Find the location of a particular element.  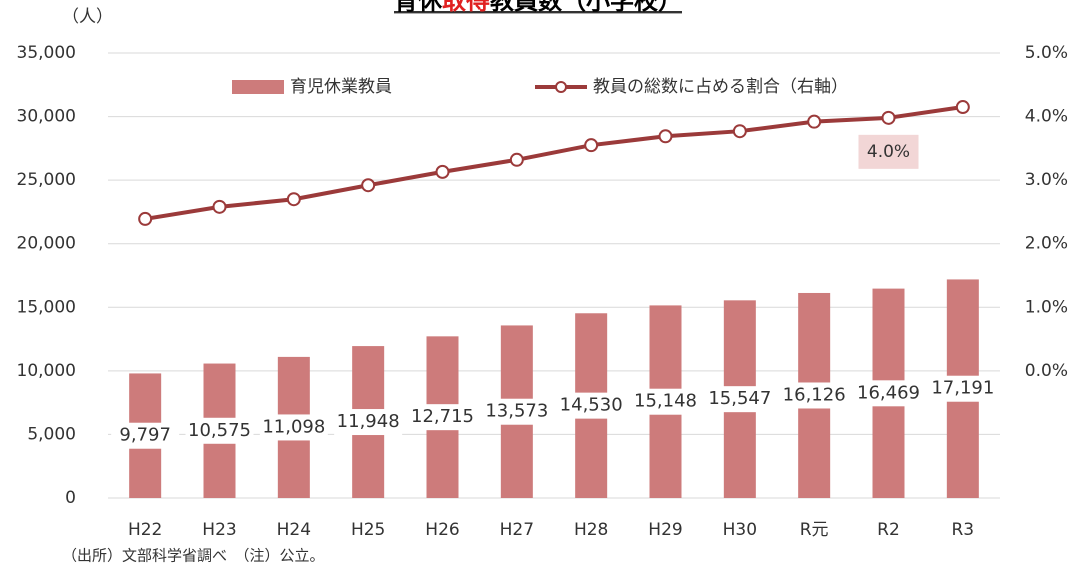

y-tick-label: 5,000 is located at coordinates (51, 434).